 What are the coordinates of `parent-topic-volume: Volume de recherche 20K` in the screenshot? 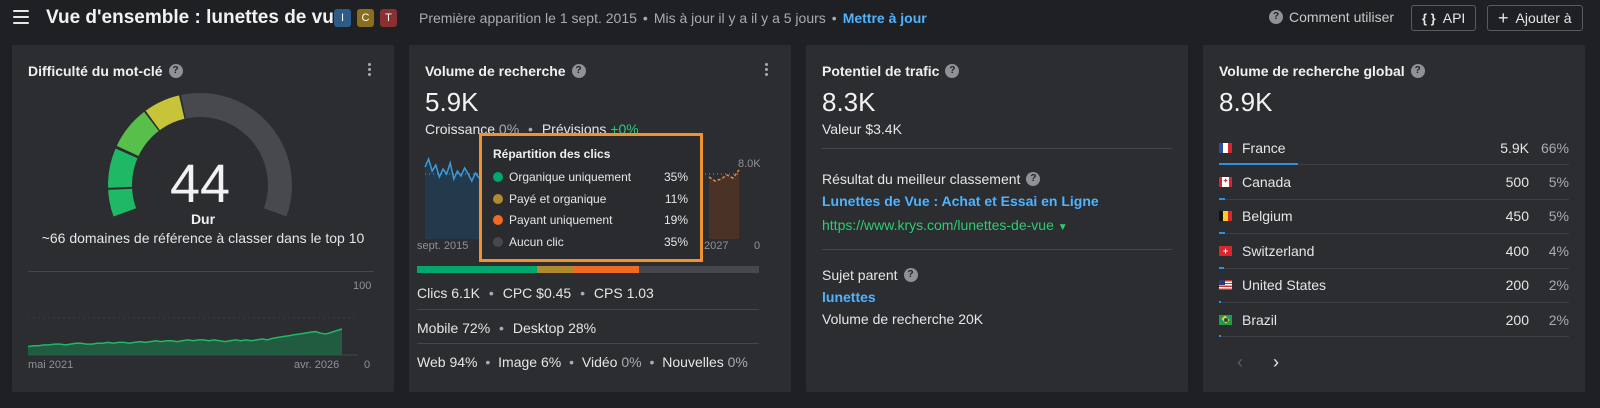 It's located at (903, 319).